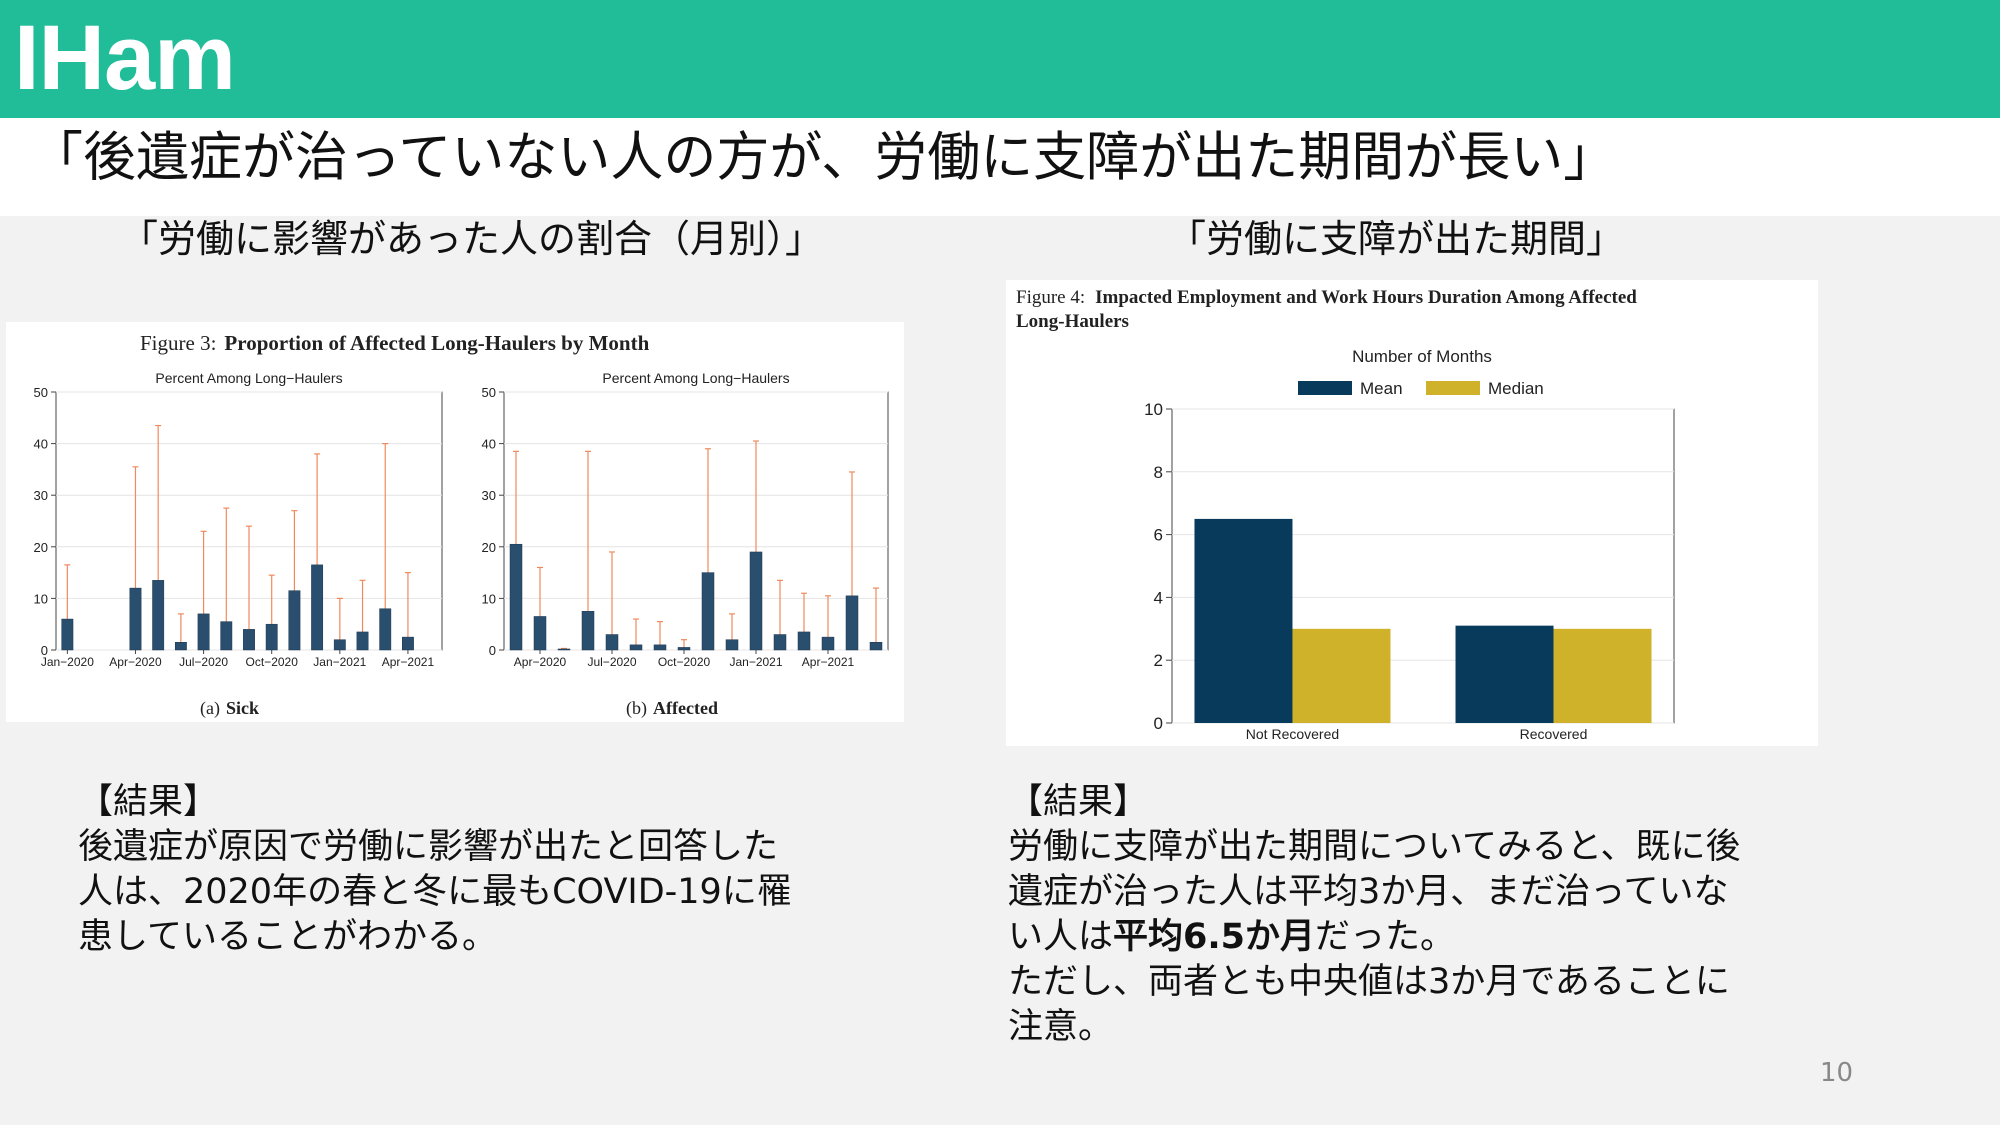 This screenshot has height=1125, width=2000. I want to click on chart-b-xtick-label: Jan−2021, so click(755, 662).